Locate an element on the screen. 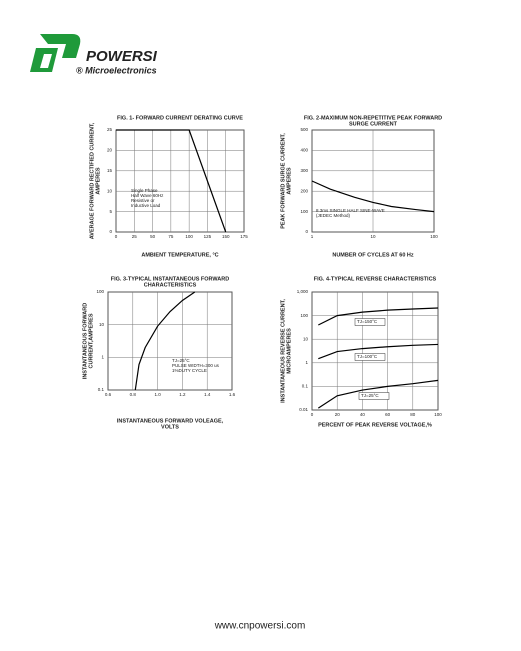 The height and width of the screenshot is (651, 521). y-tick-label: 0.01 is located at coordinates (303, 409).